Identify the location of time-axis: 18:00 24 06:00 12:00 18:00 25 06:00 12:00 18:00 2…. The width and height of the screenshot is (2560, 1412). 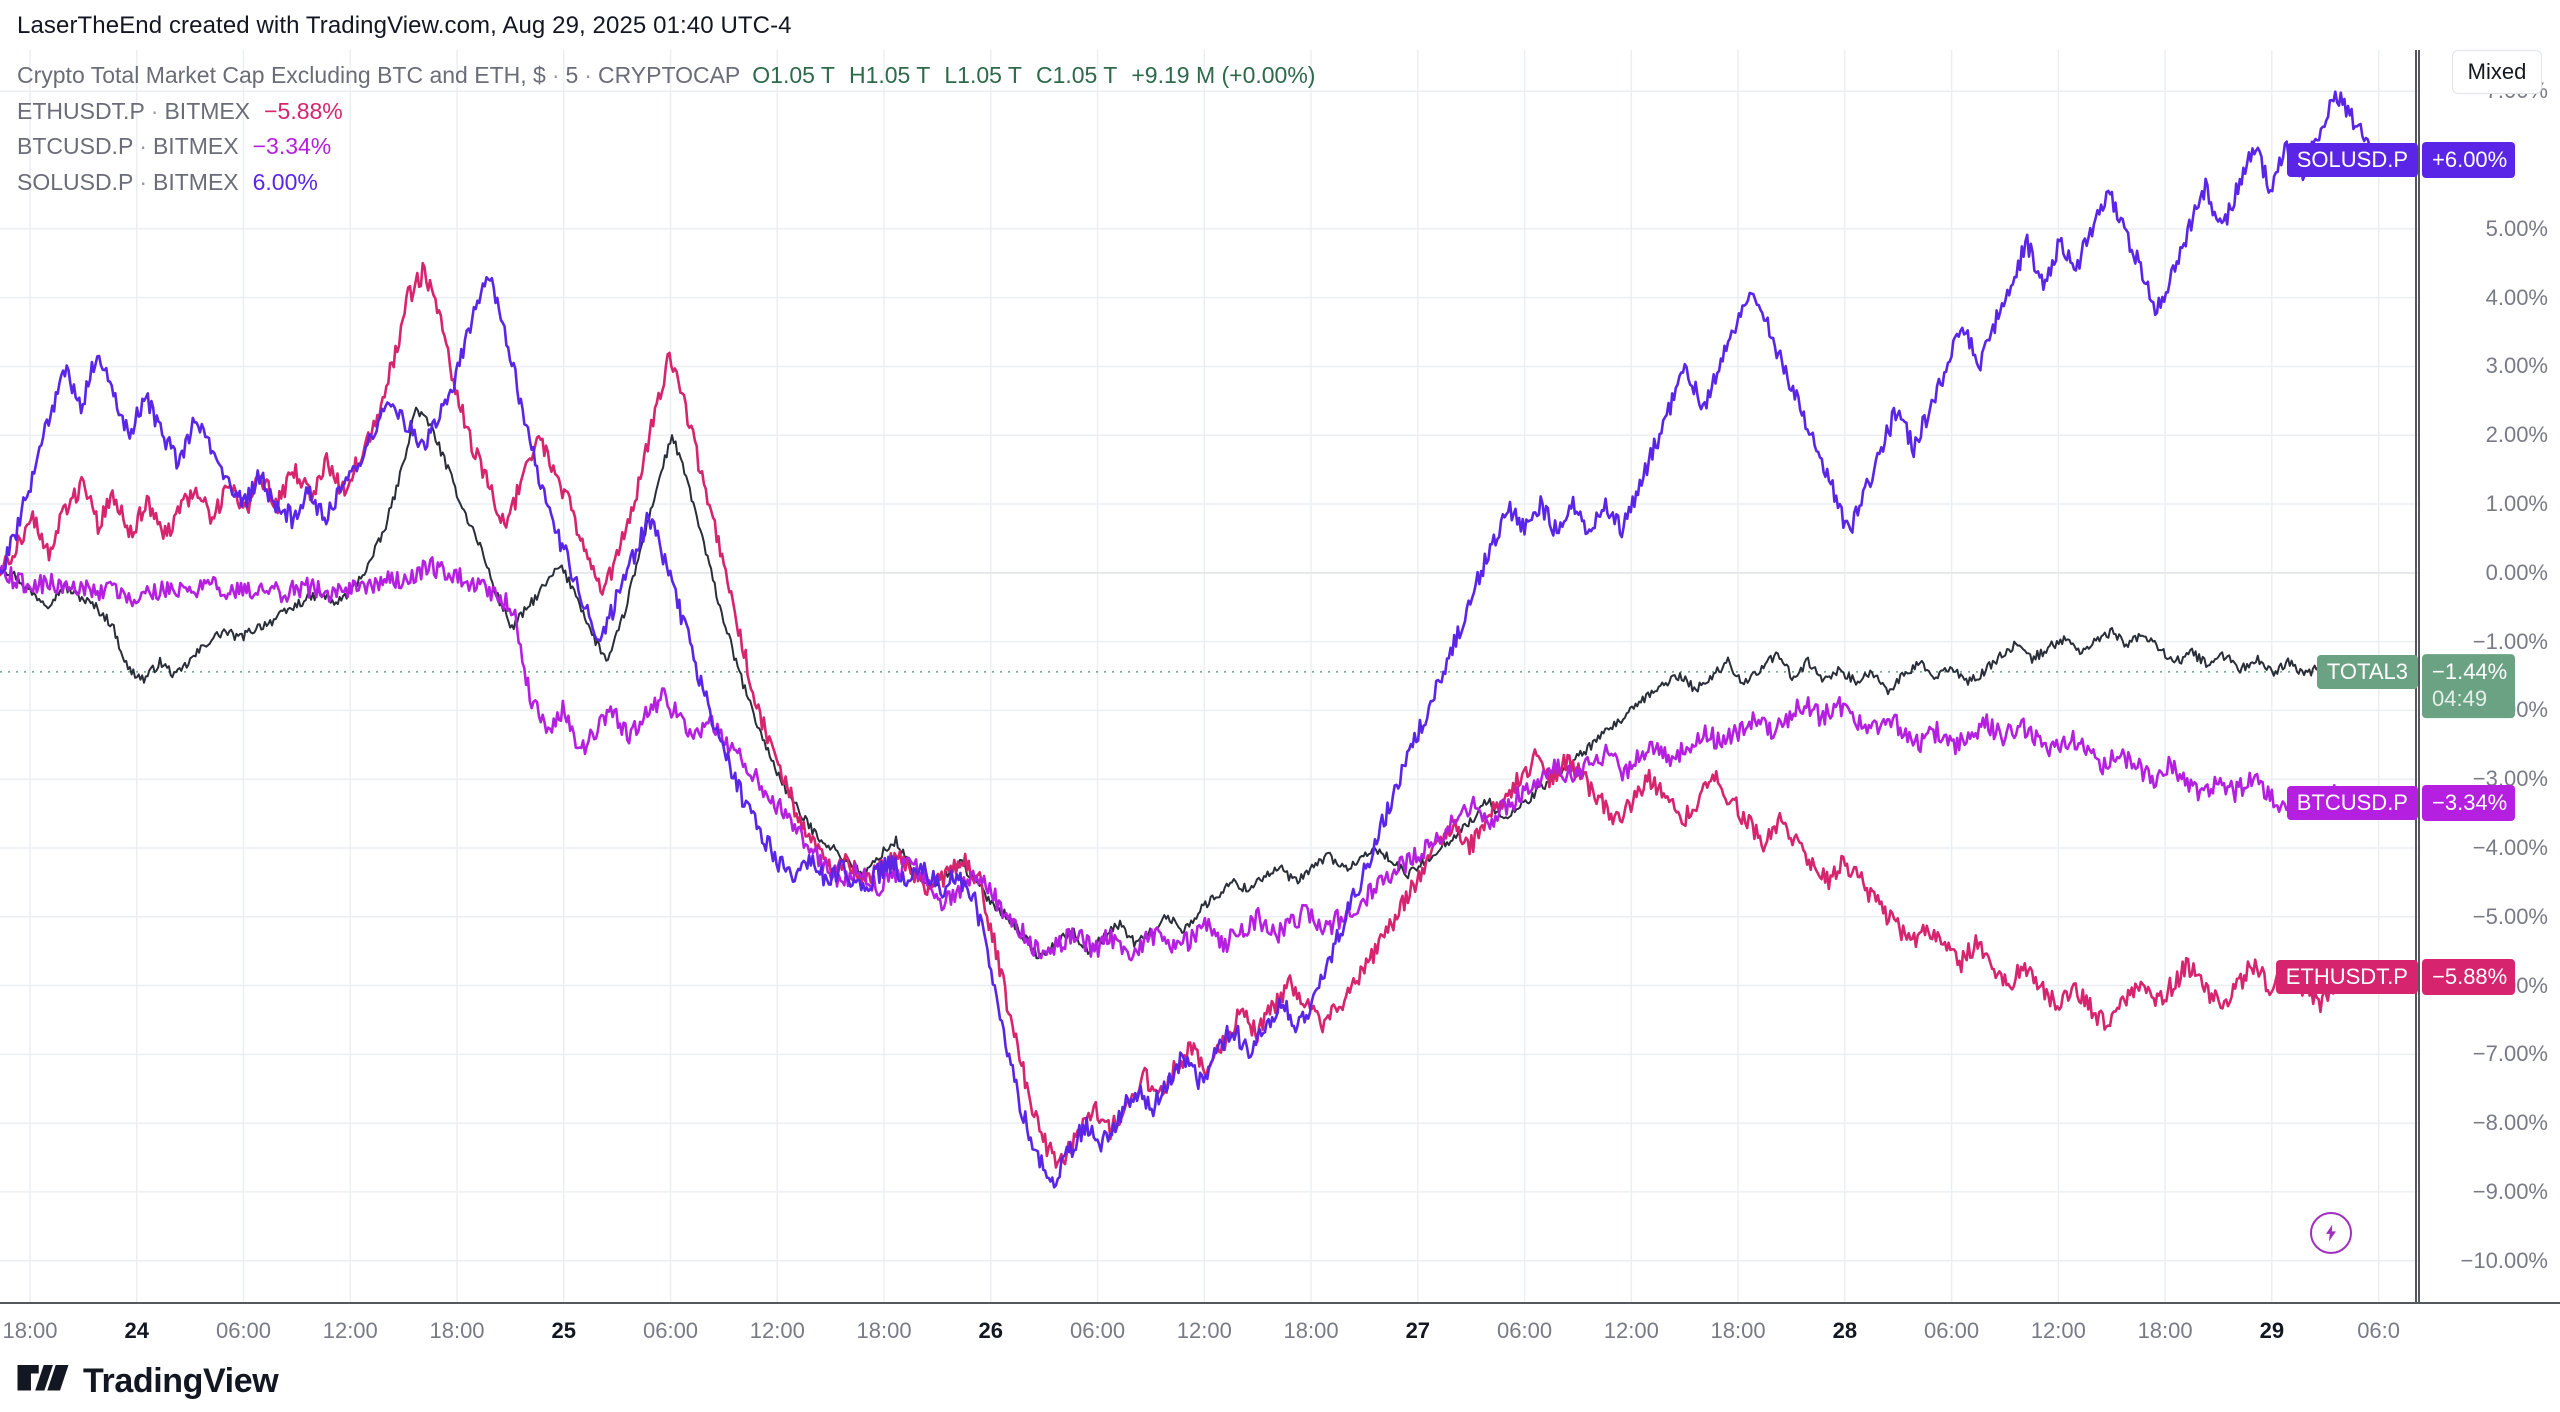
(1280, 1331).